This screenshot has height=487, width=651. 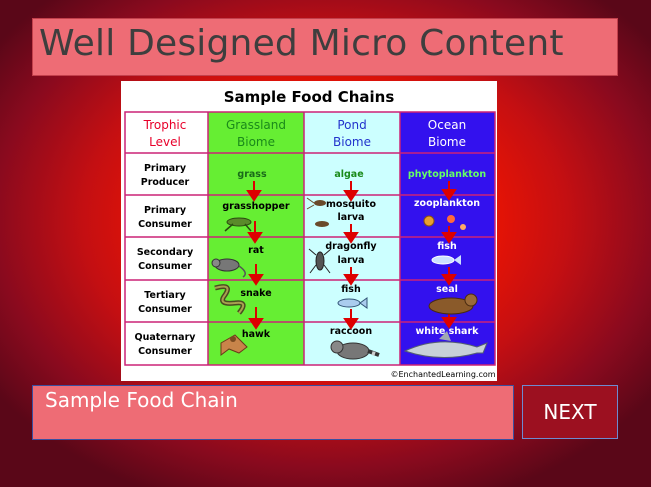 What do you see at coordinates (228, 268) in the screenshot?
I see `rat-icon` at bounding box center [228, 268].